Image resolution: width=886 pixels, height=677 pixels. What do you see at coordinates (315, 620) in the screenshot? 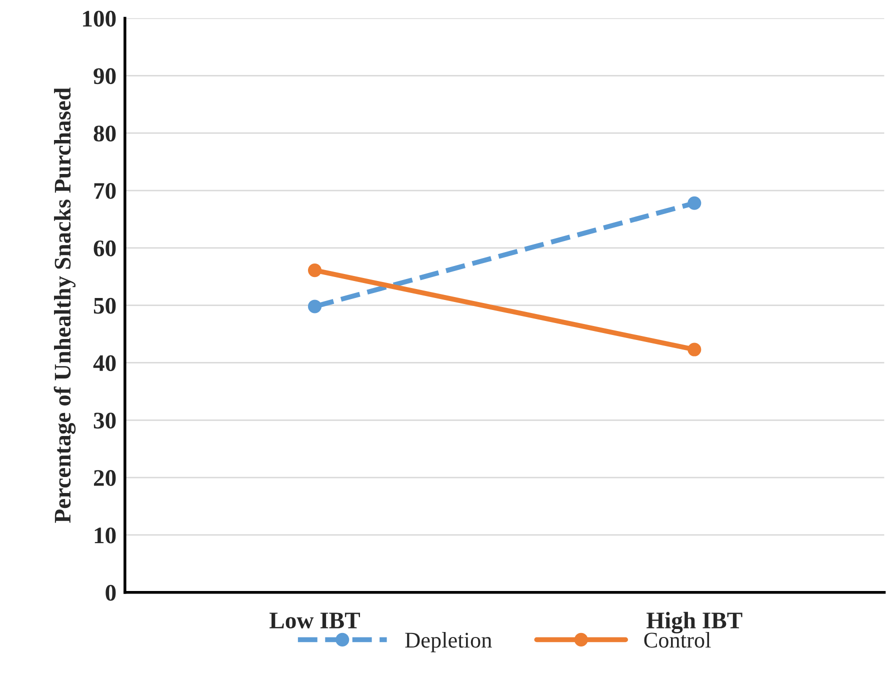
I see `x-tick-label: Low IBT` at bounding box center [315, 620].